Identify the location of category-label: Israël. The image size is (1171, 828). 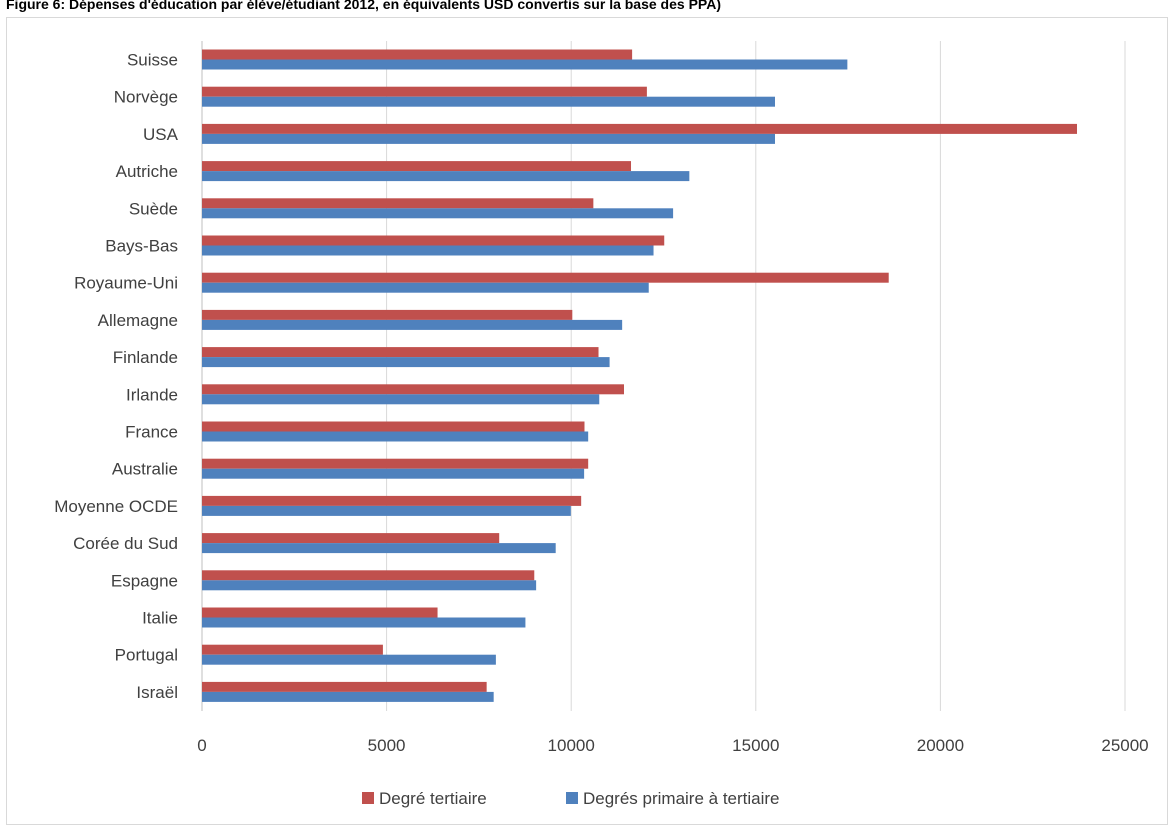
(157, 692).